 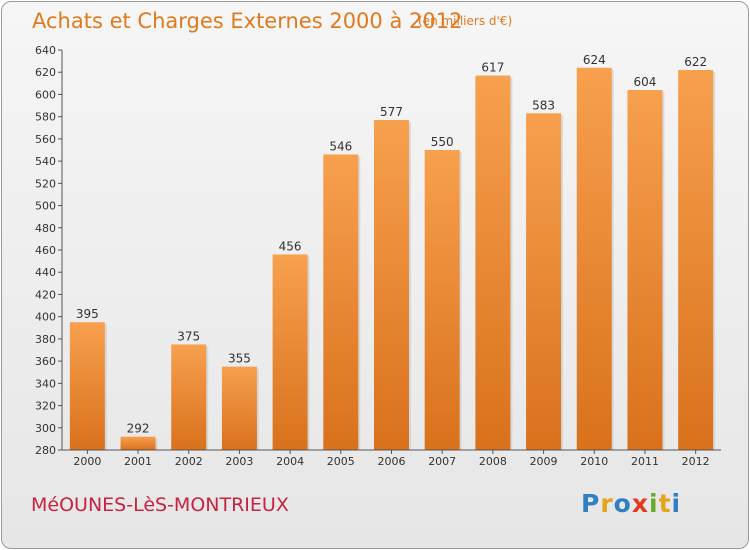 I want to click on logo-letter: P, so click(x=591, y=503).